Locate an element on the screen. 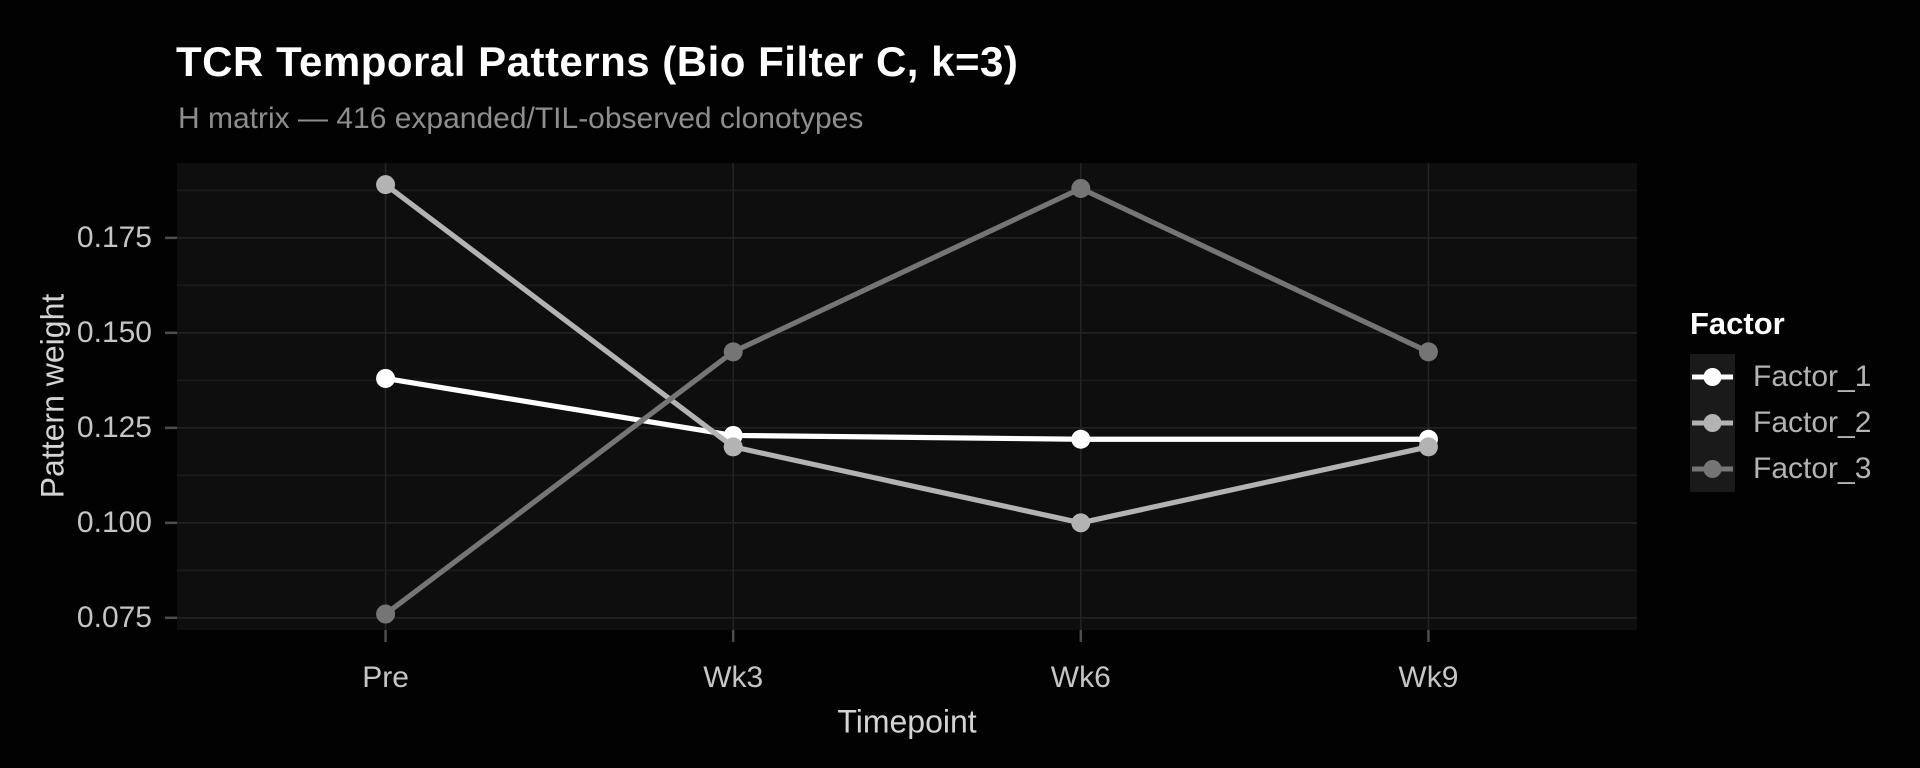 This screenshot has width=1920, height=768. x-tick-label: Wk9 is located at coordinates (1428, 677).